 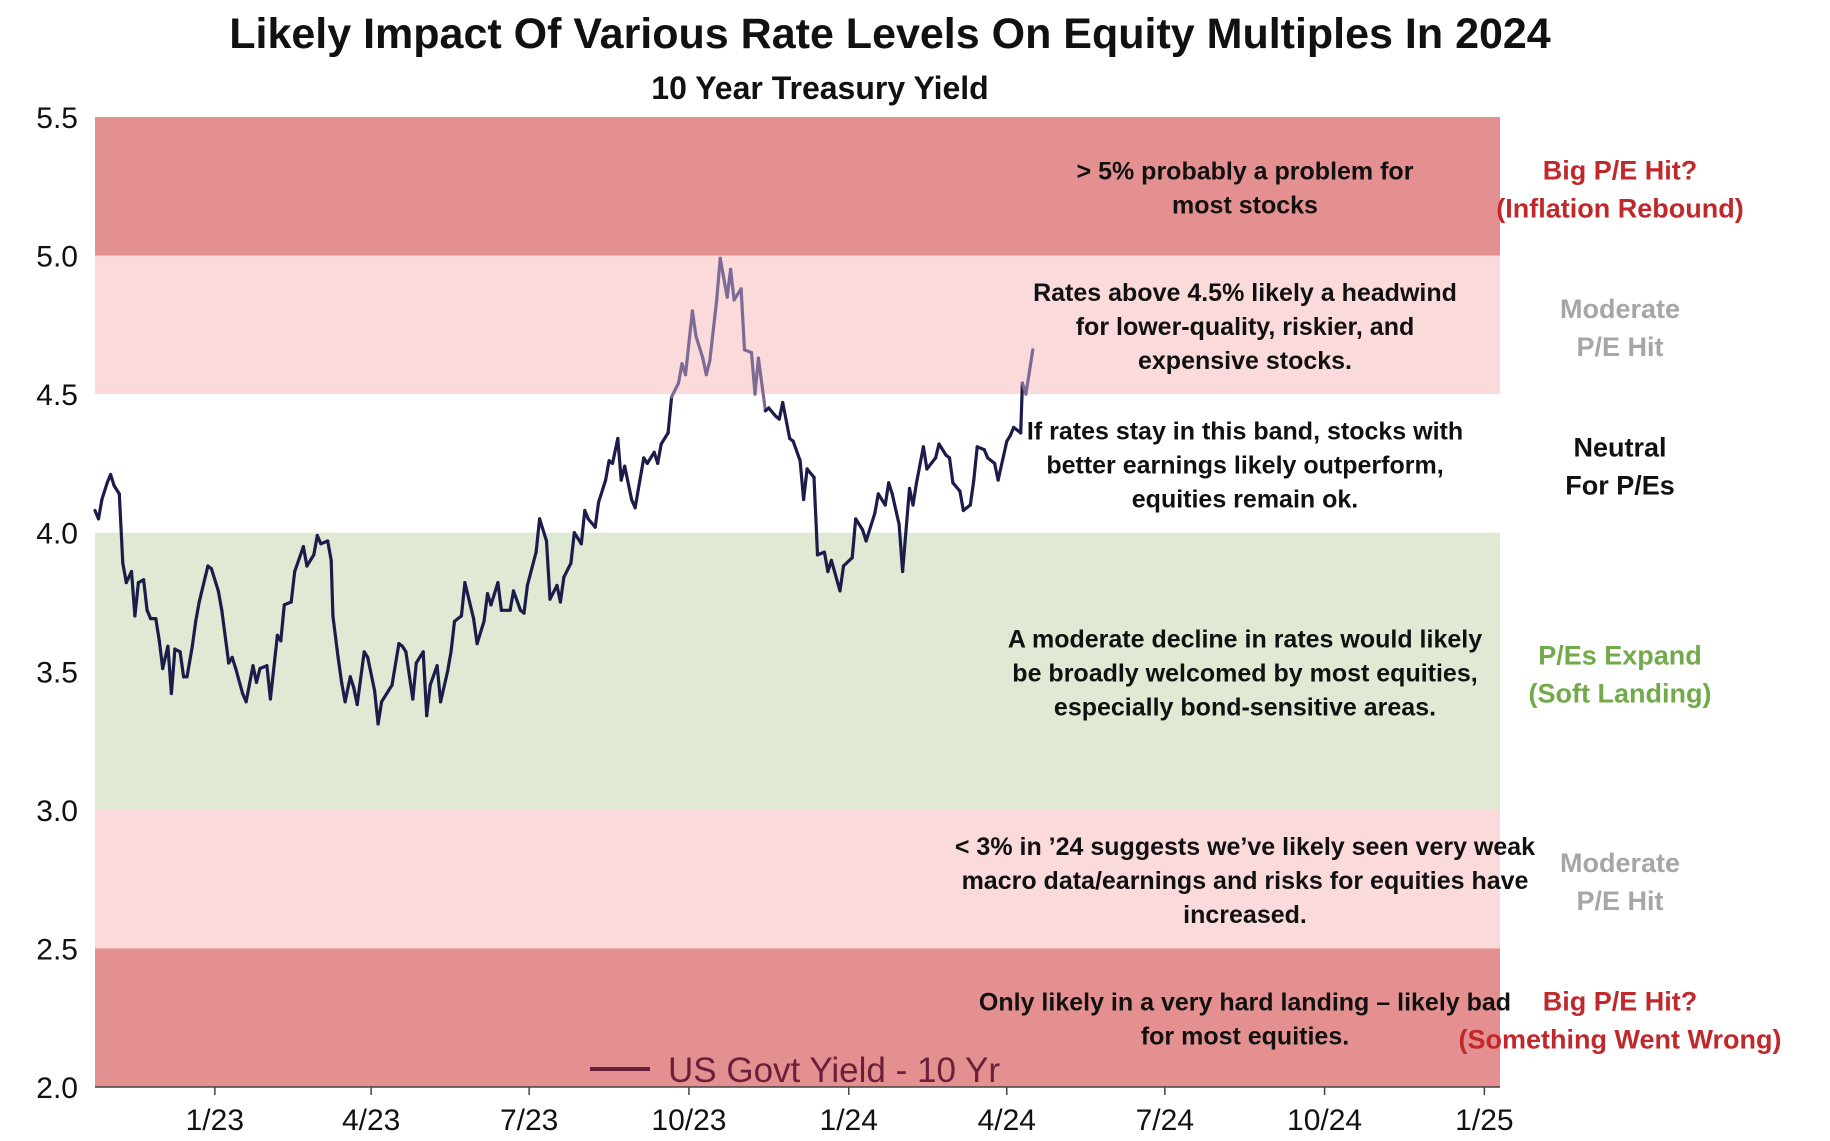 I want to click on y-tick-label-5: 3.0, so click(x=57, y=811).